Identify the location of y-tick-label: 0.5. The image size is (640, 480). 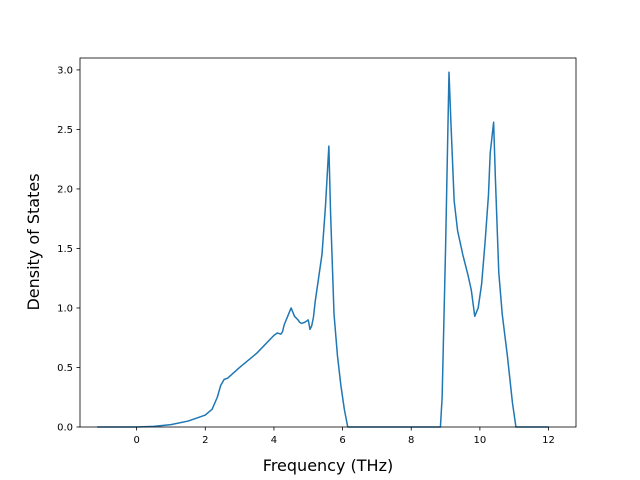
(65, 368).